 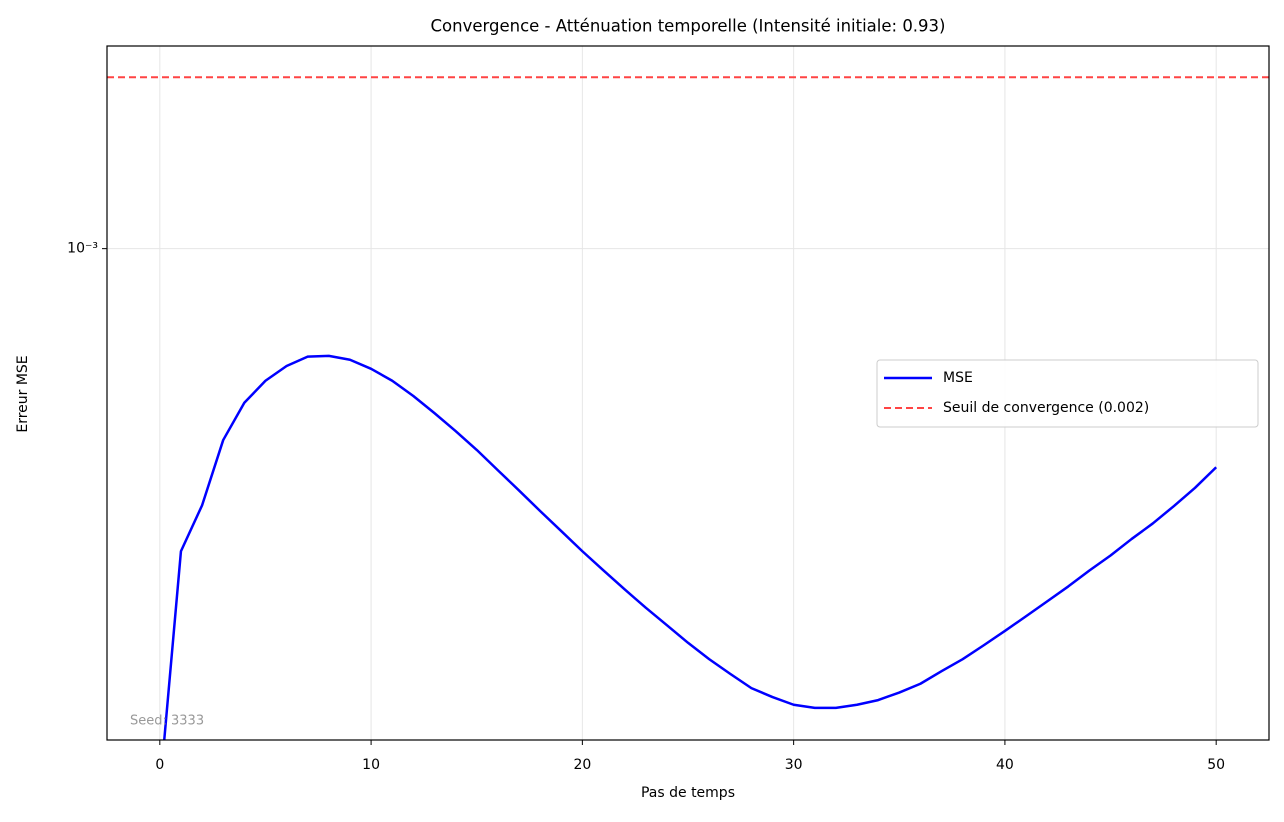 I want to click on x-tick-label: 0, so click(x=159, y=765).